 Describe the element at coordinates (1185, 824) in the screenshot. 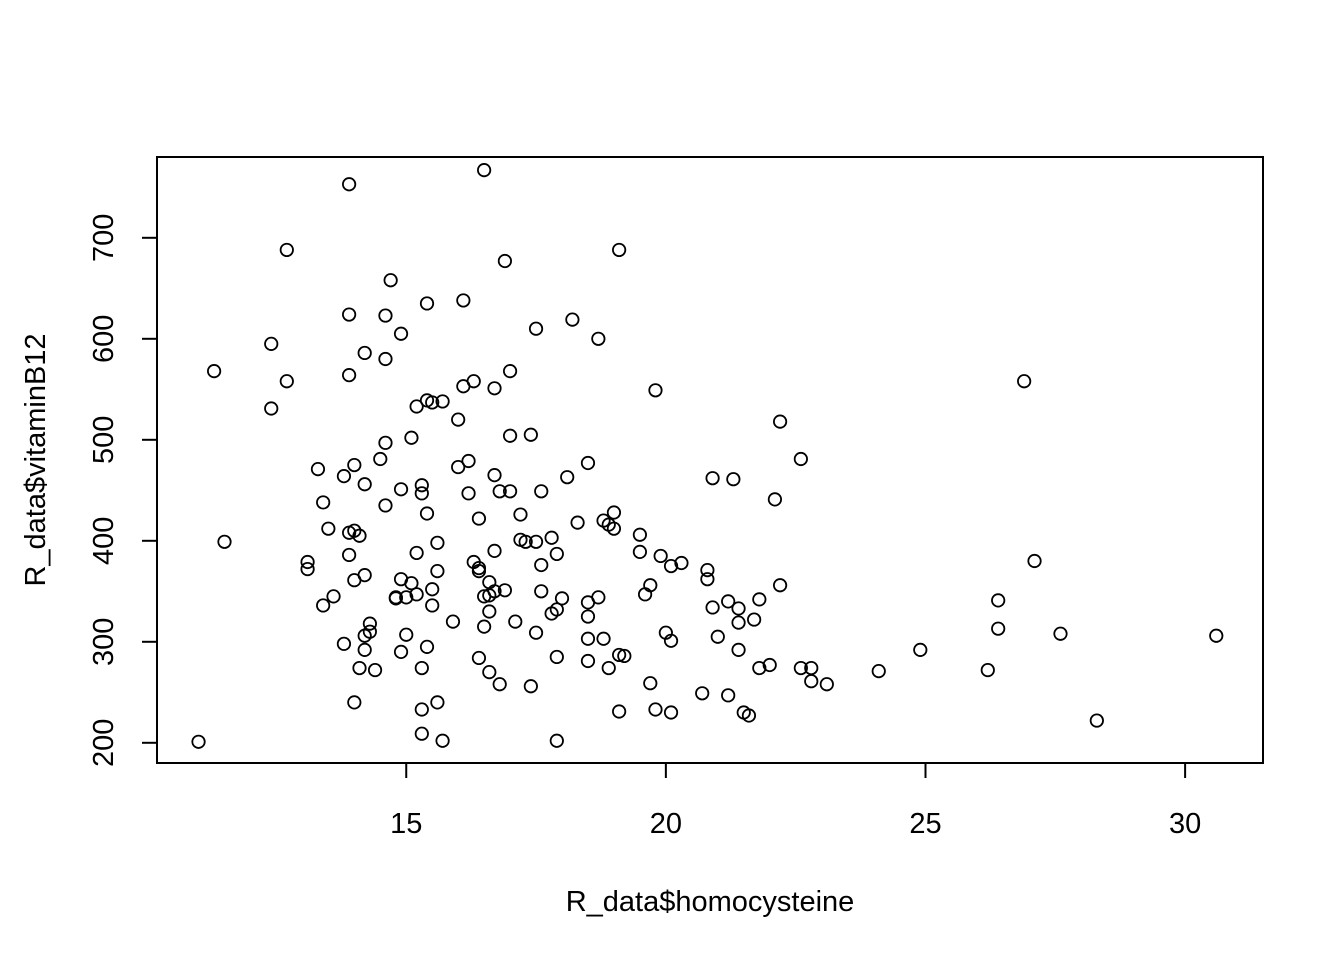

I see `x-tick-label: 30` at that location.